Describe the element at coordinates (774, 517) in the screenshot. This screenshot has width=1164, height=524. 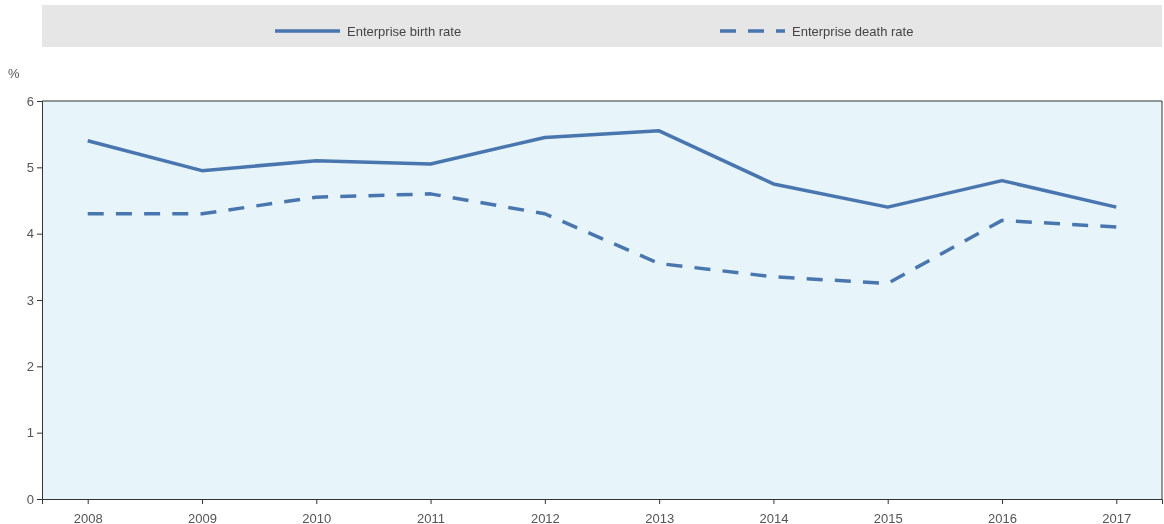
I see `x-tick-label: 2014` at that location.